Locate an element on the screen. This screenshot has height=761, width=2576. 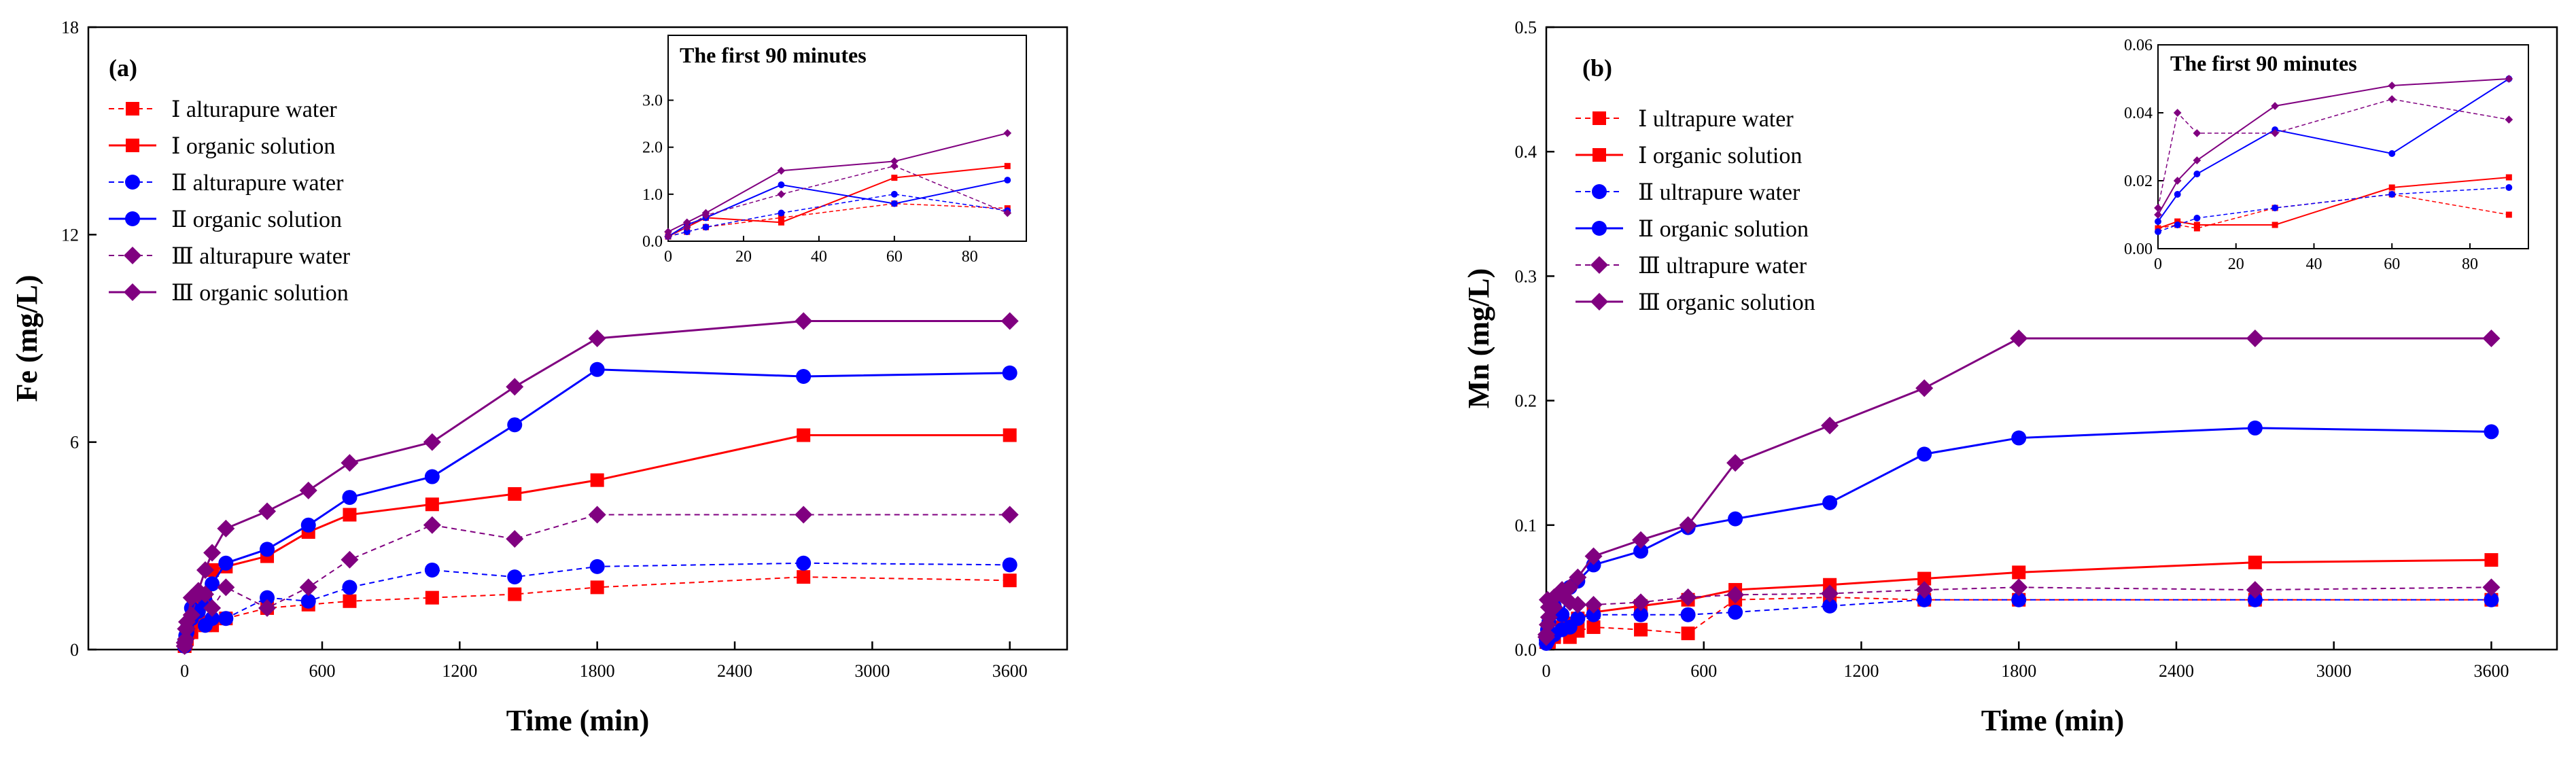
legend-label: Ⅰ alturapure water is located at coordinates (254, 109).